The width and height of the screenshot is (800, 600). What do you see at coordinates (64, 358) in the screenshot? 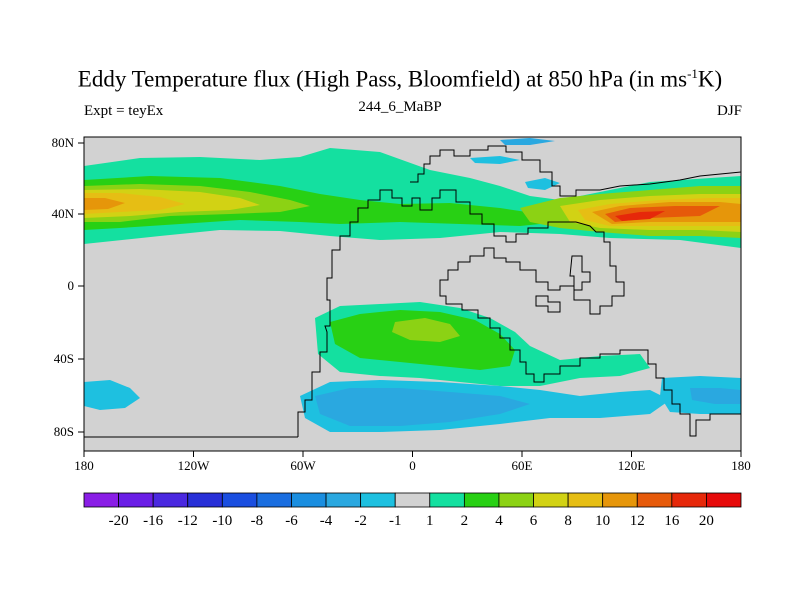
I see `y-tick-label: 40S` at bounding box center [64, 358].